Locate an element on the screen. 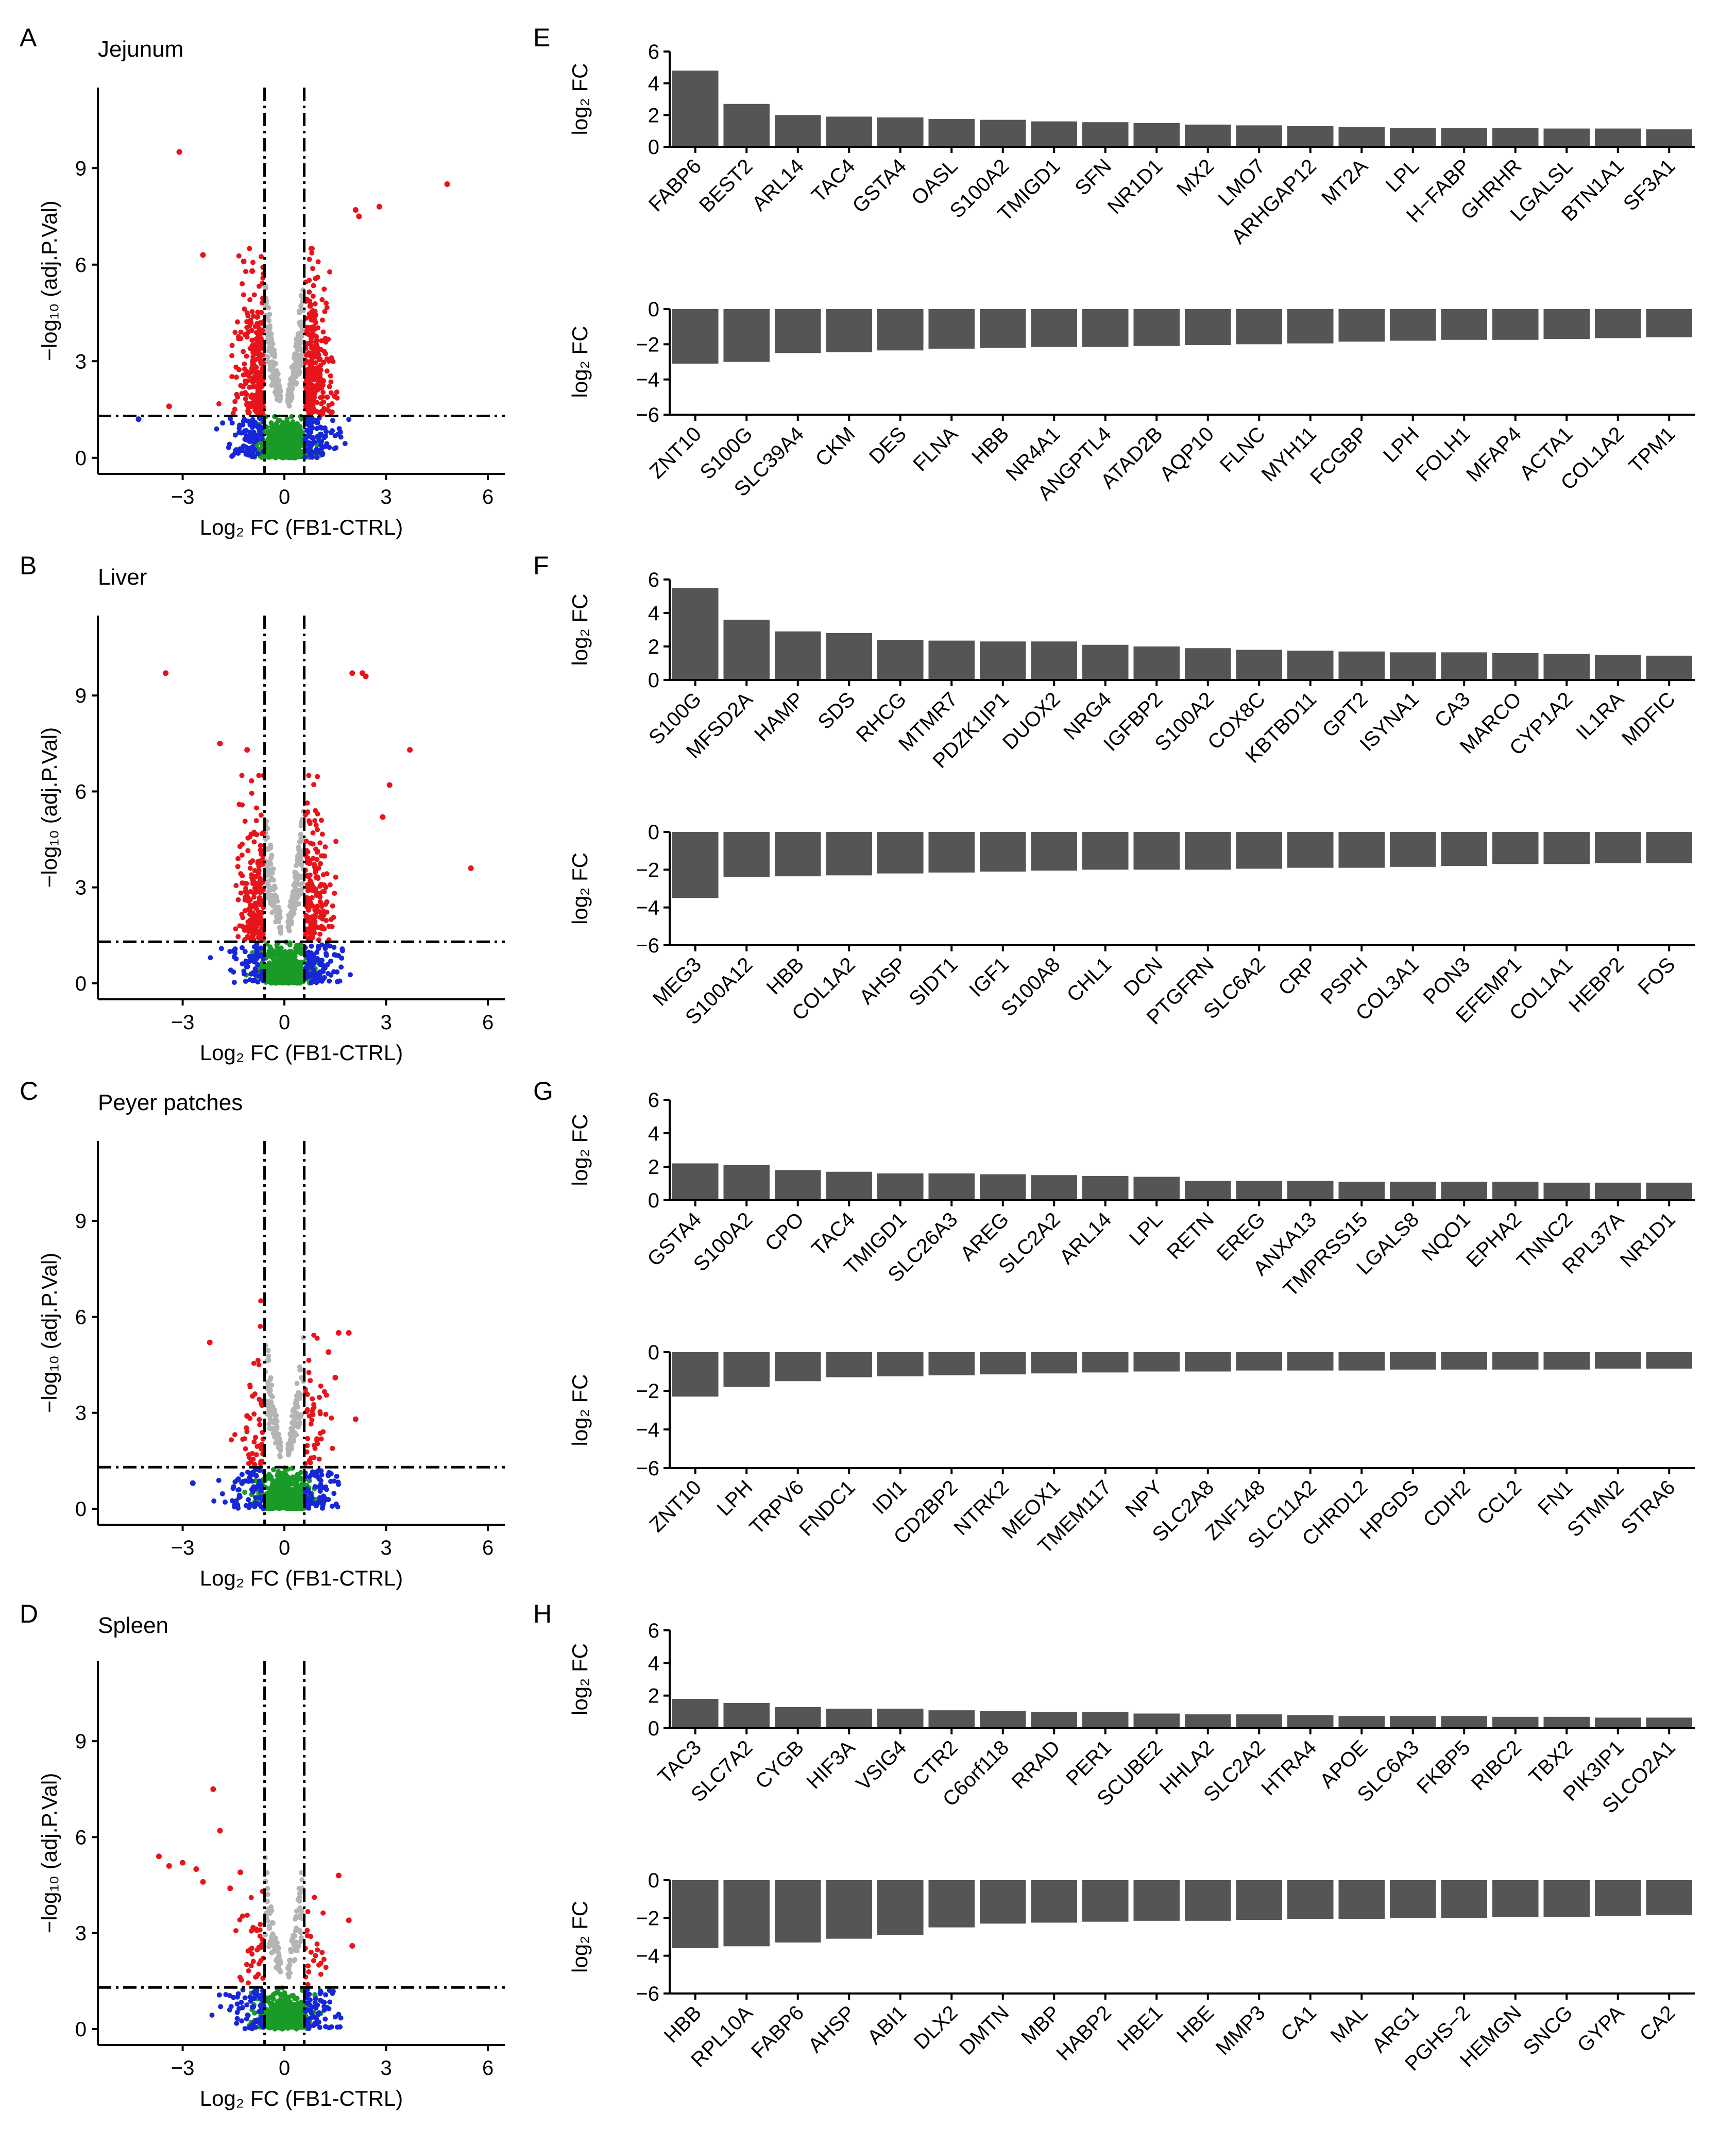  y-axis-label: log₂ FC is located at coordinates (580, 362).